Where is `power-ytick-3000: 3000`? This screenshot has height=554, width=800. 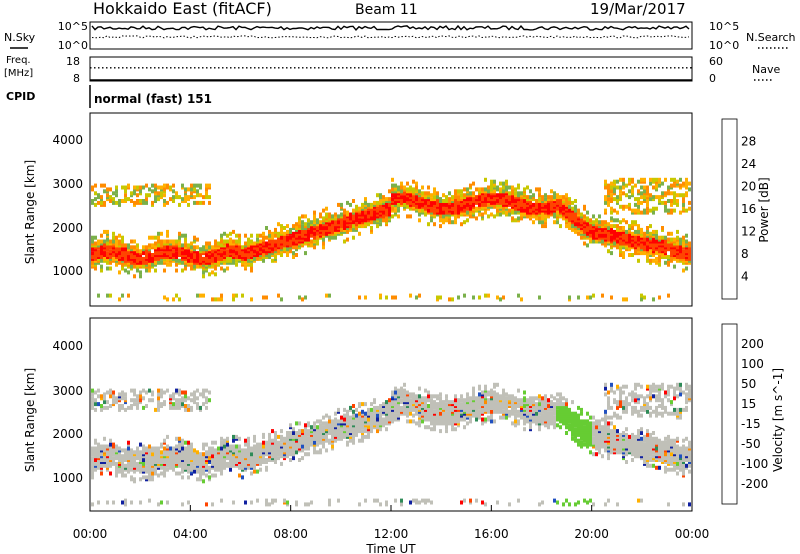 power-ytick-3000: 3000 is located at coordinates (67, 184).